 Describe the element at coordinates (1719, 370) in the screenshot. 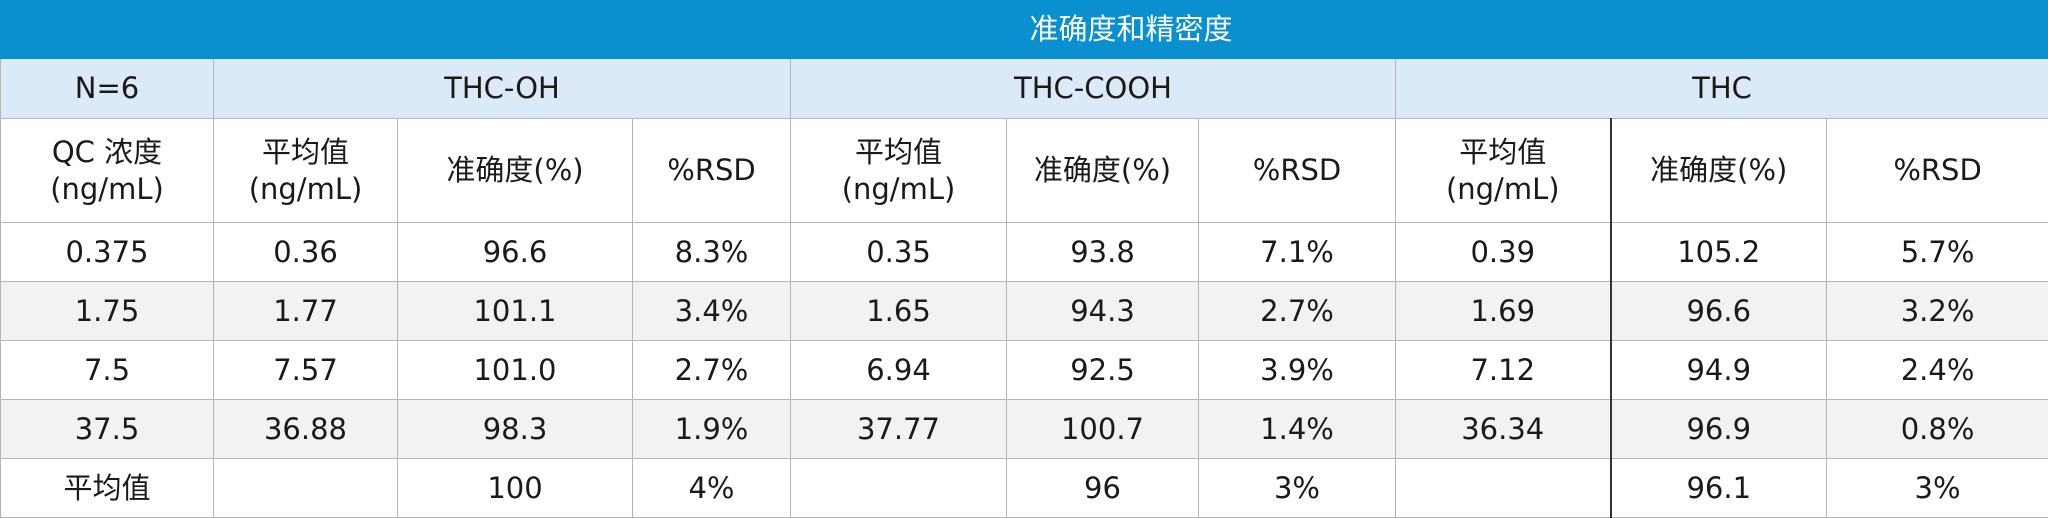

I see `table-cell: 94.9` at that location.